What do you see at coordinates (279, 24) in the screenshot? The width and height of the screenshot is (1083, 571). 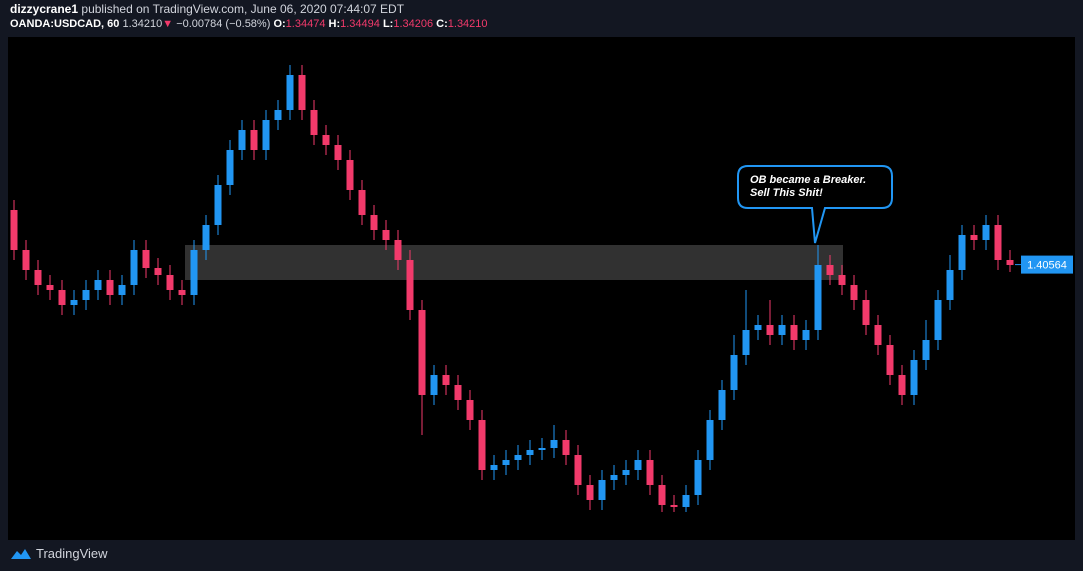 I see `o-label: O:` at bounding box center [279, 24].